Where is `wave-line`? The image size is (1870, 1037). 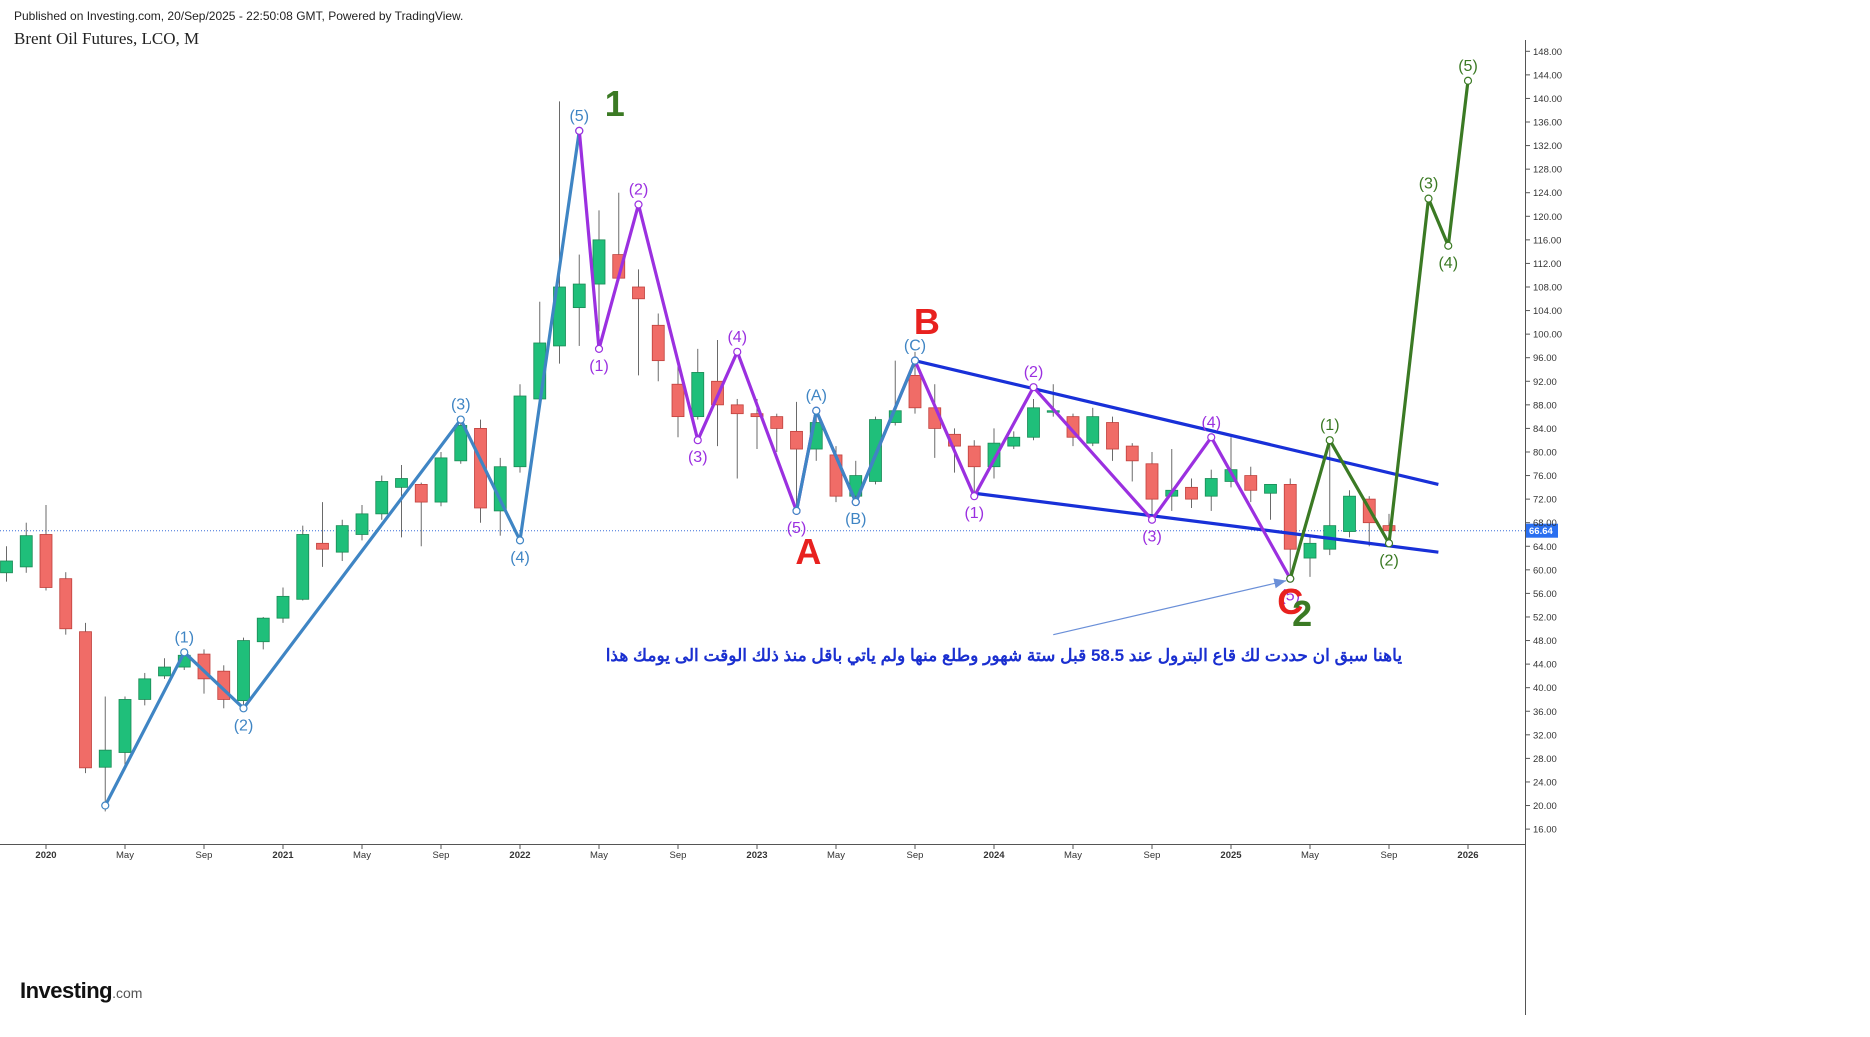
wave-line is located at coordinates (1379, 330).